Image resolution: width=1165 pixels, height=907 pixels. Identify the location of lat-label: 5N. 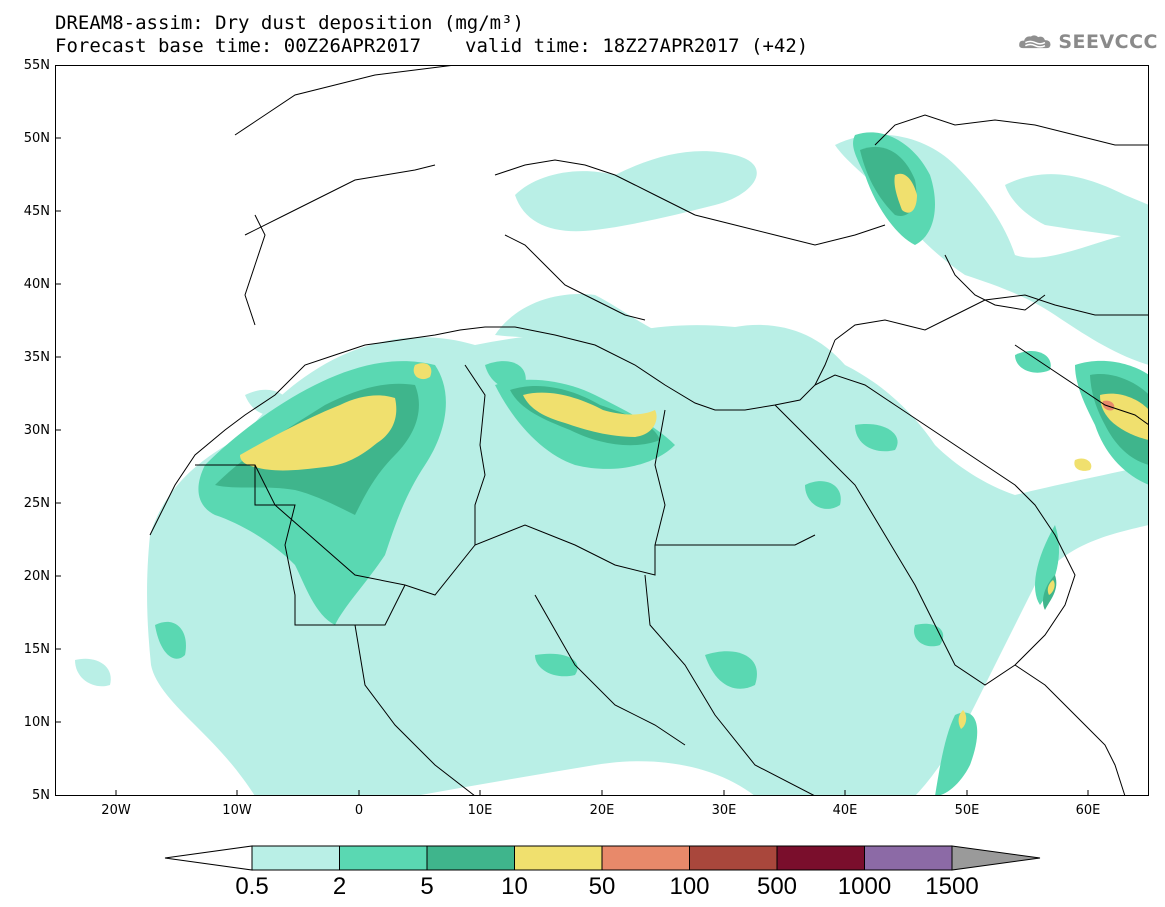
(41, 795).